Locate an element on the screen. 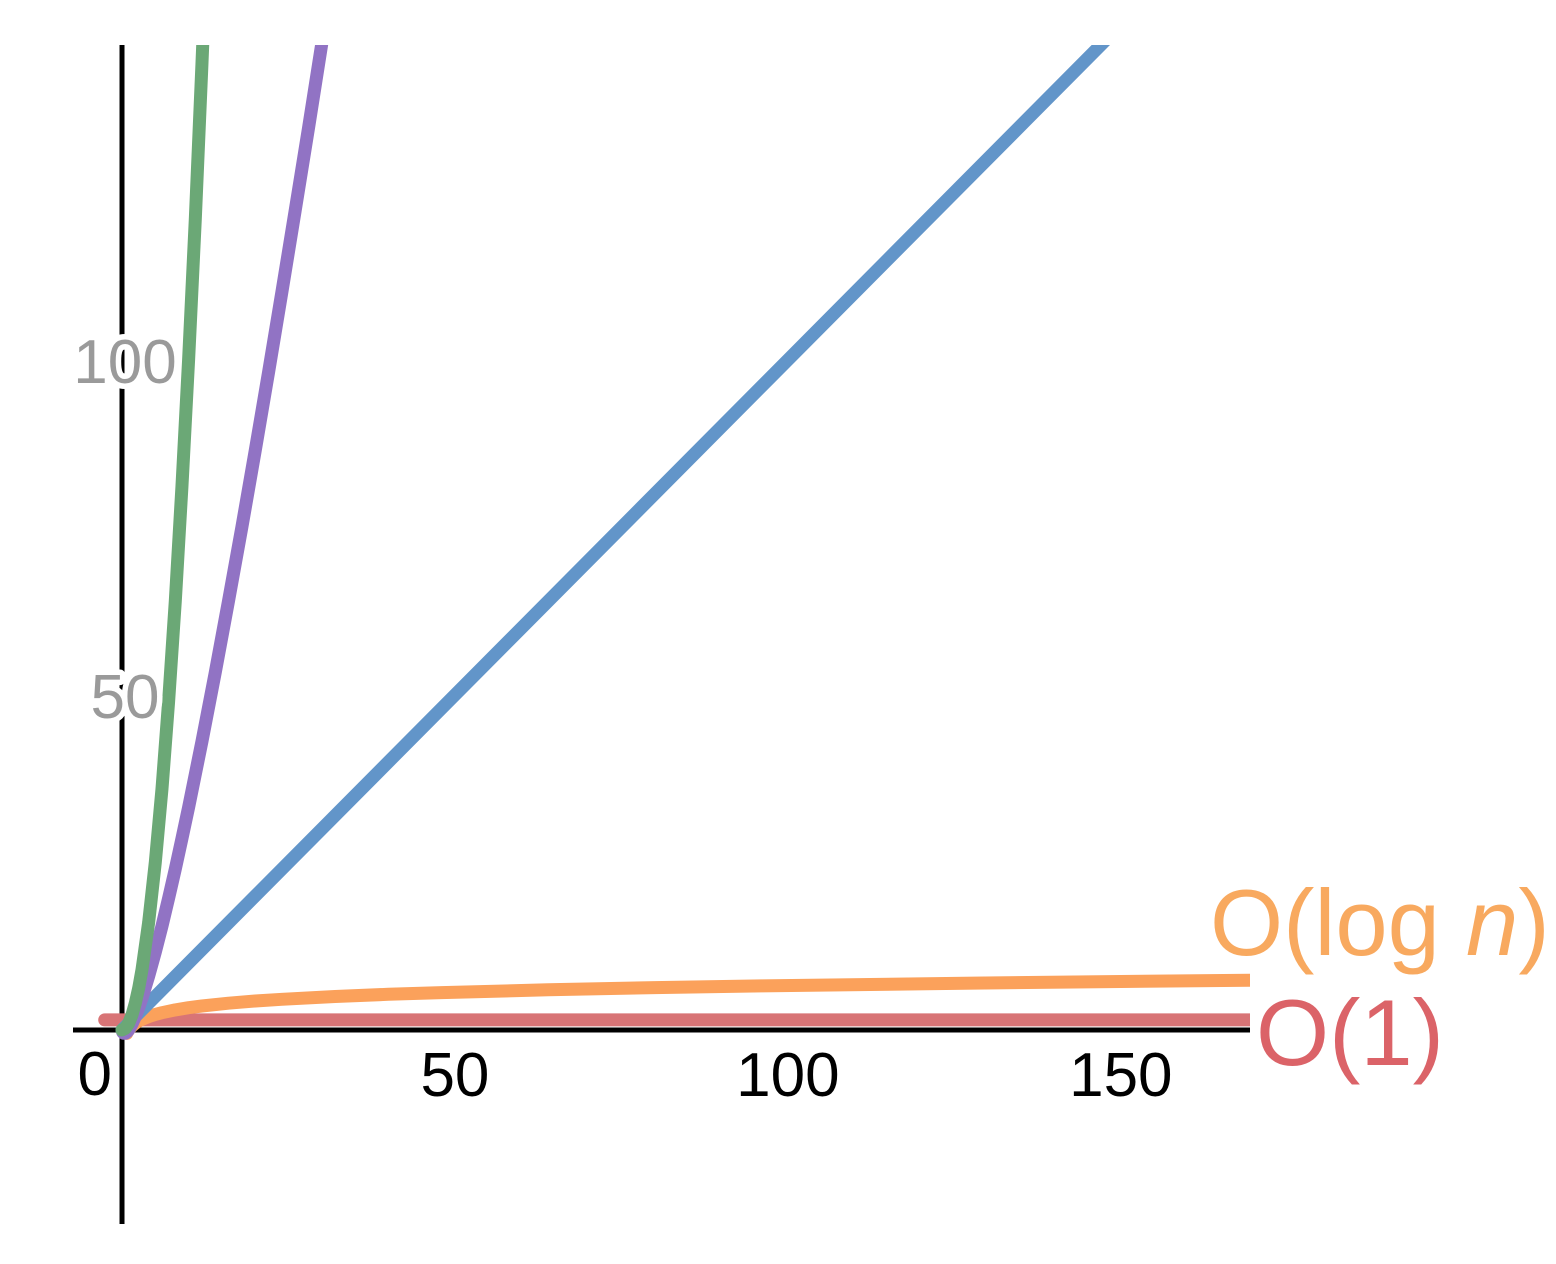 The height and width of the screenshot is (1264, 1556). label-o-log-n-part: ) is located at coordinates (1533, 922).